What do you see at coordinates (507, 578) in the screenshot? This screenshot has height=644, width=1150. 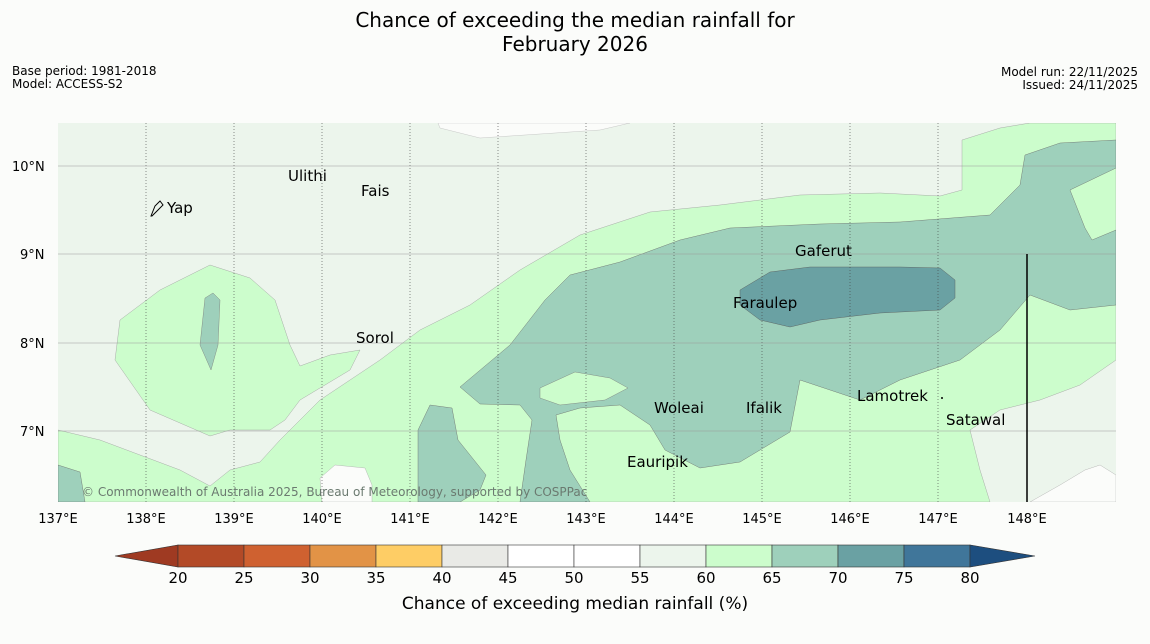 I see `colorbar-tick-label: 45` at bounding box center [507, 578].